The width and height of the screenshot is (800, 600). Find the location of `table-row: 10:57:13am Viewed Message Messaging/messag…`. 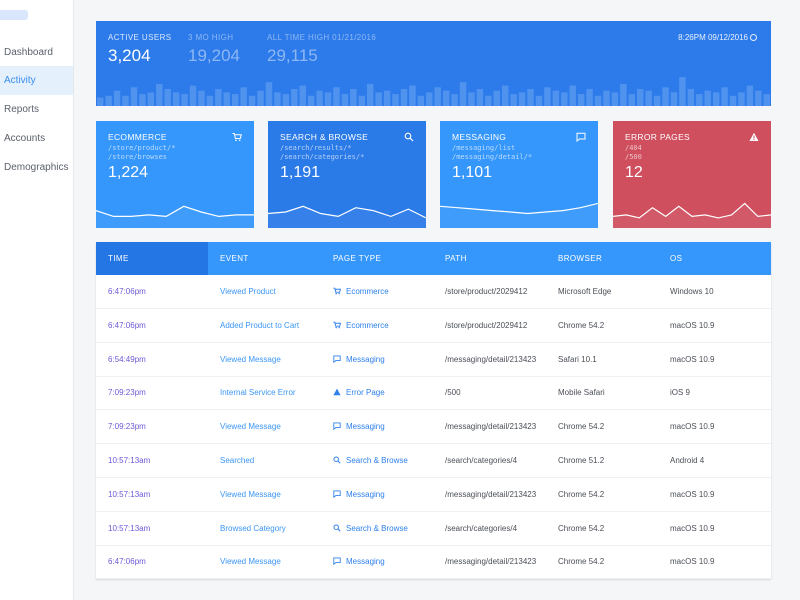

table-row: 10:57:13am Viewed Message Messaging/messag… is located at coordinates (433, 495).